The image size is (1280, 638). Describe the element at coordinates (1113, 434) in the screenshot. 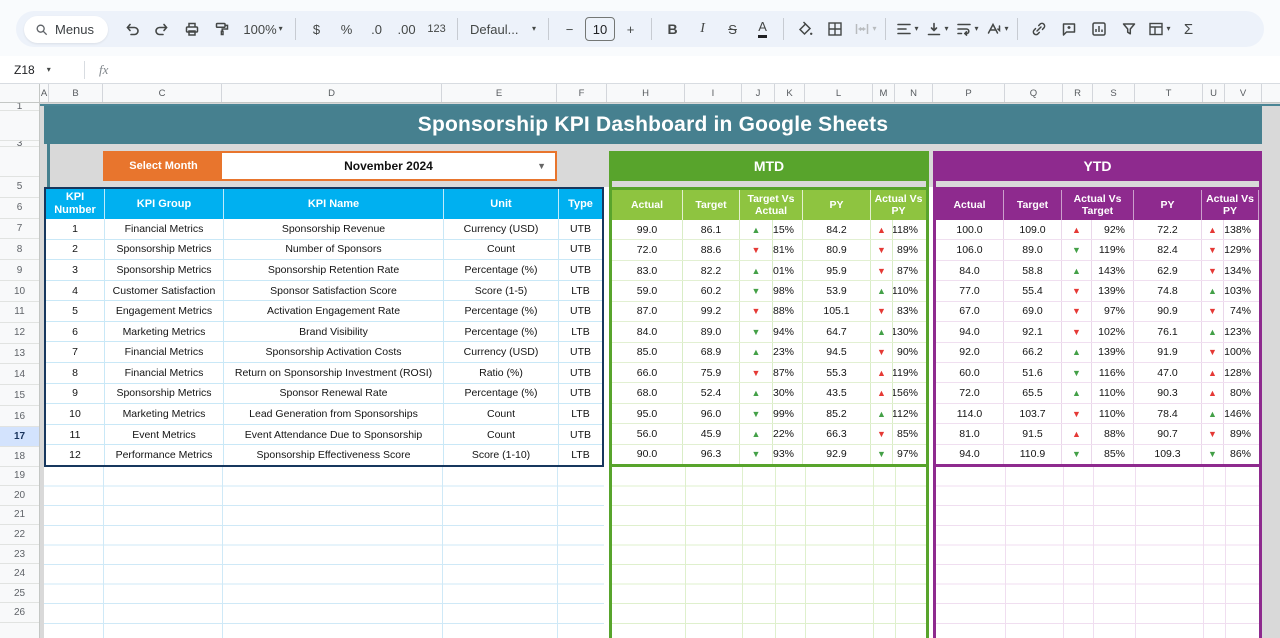

I see `ytd-actual-vs-target-cell: 88%` at that location.